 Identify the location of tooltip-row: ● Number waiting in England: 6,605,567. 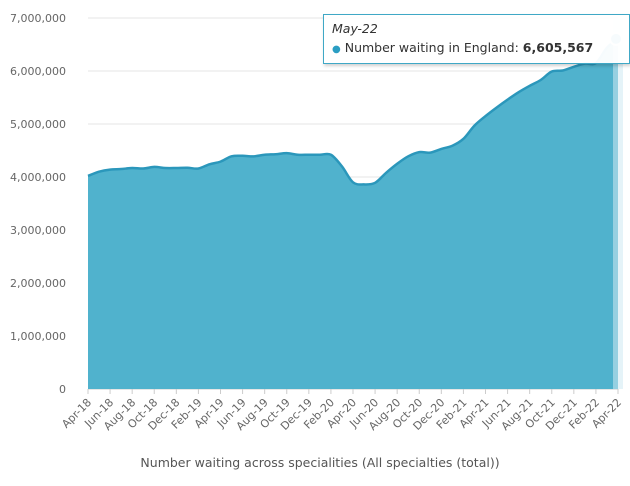
(476, 47).